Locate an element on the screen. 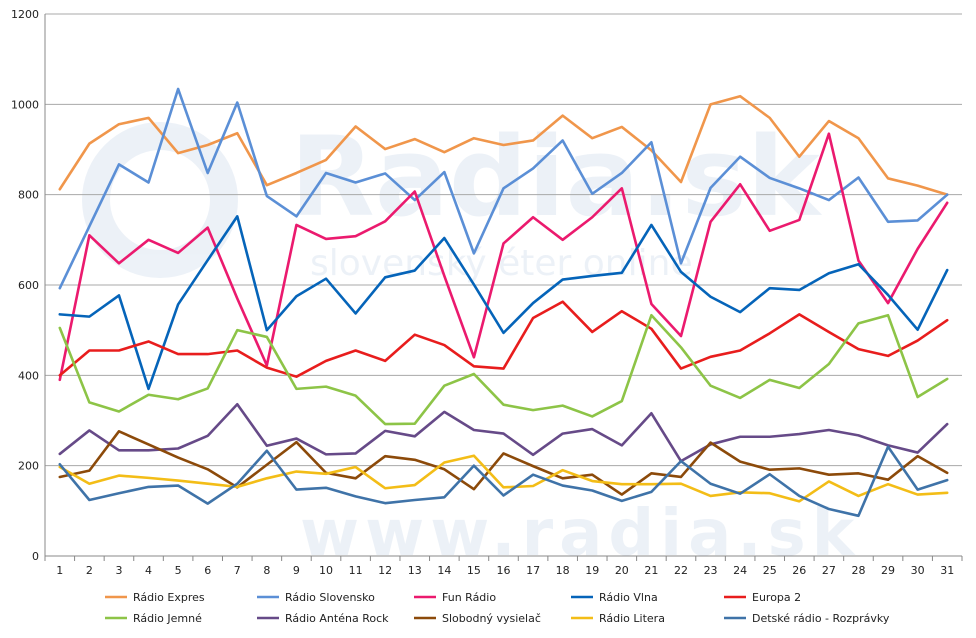  x-tick-label: 7 is located at coordinates (237, 570).